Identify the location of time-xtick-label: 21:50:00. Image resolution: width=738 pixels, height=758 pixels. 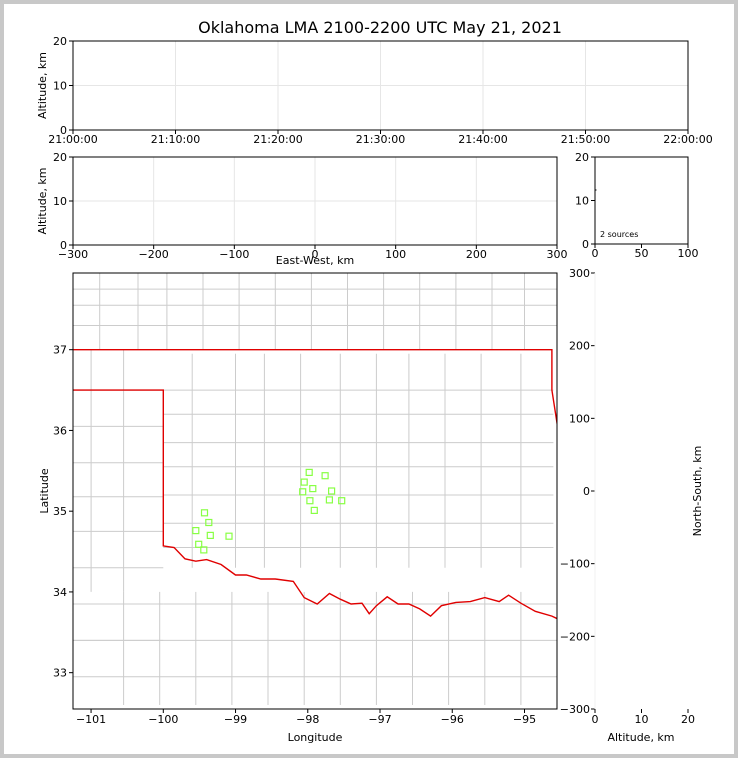
(585, 139).